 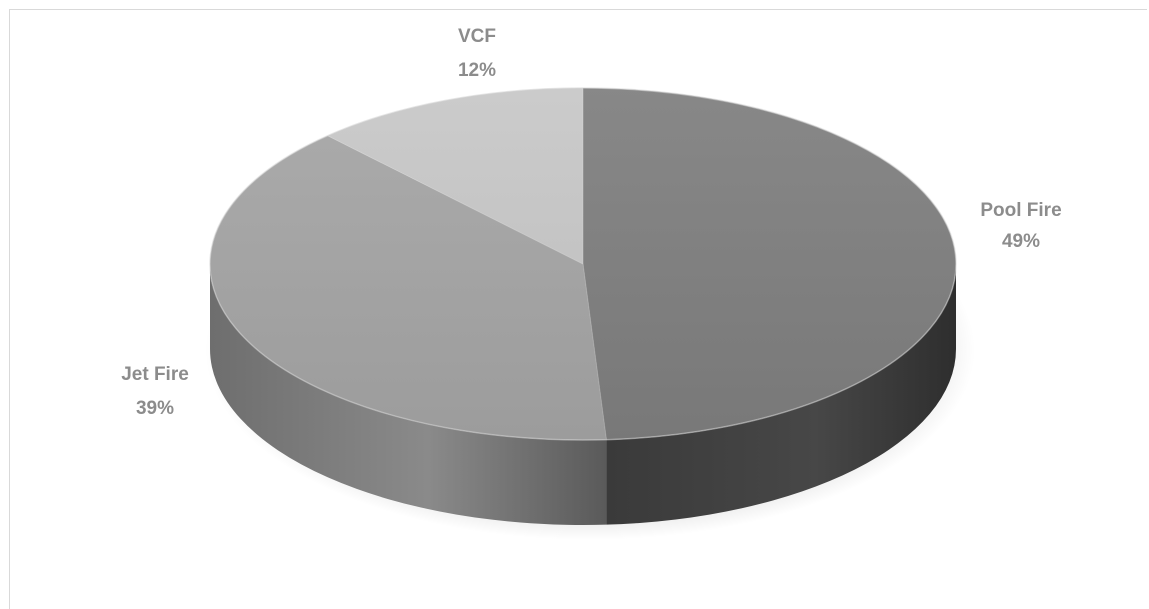 I want to click on data-label-value-pool-fire: 49%, so click(x=1021, y=241).